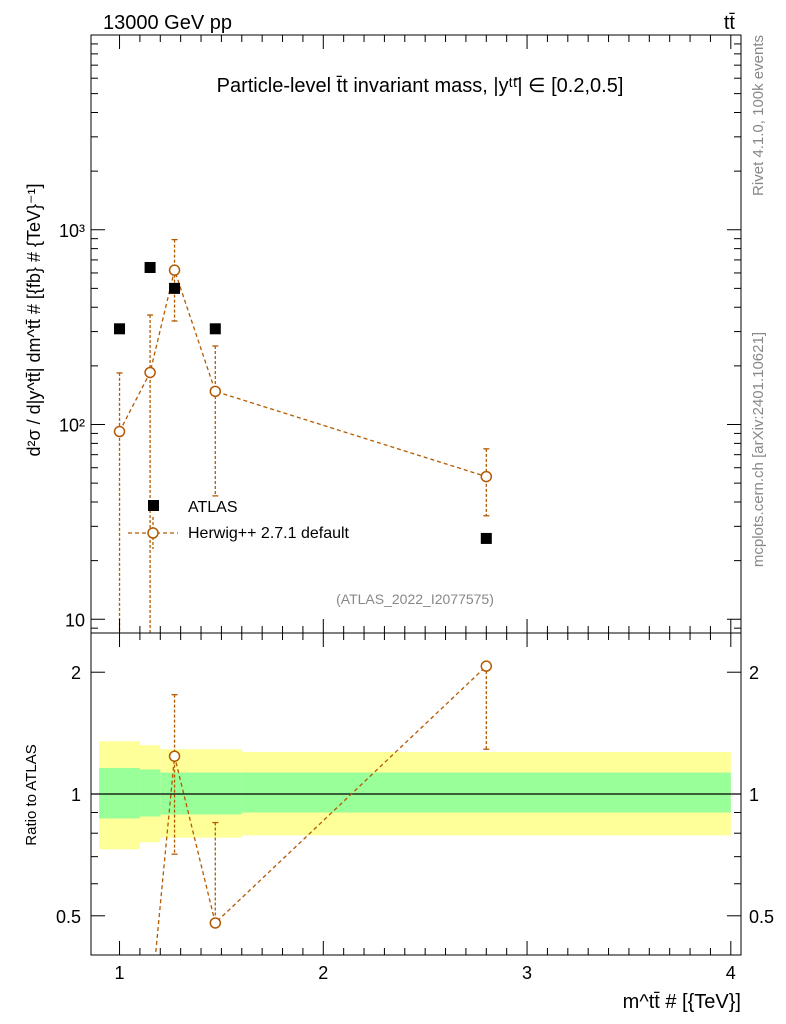 Image resolution: width=786 pixels, height=1024 pixels. What do you see at coordinates (527, 973) in the screenshot?
I see `x-tick-label: 3` at bounding box center [527, 973].